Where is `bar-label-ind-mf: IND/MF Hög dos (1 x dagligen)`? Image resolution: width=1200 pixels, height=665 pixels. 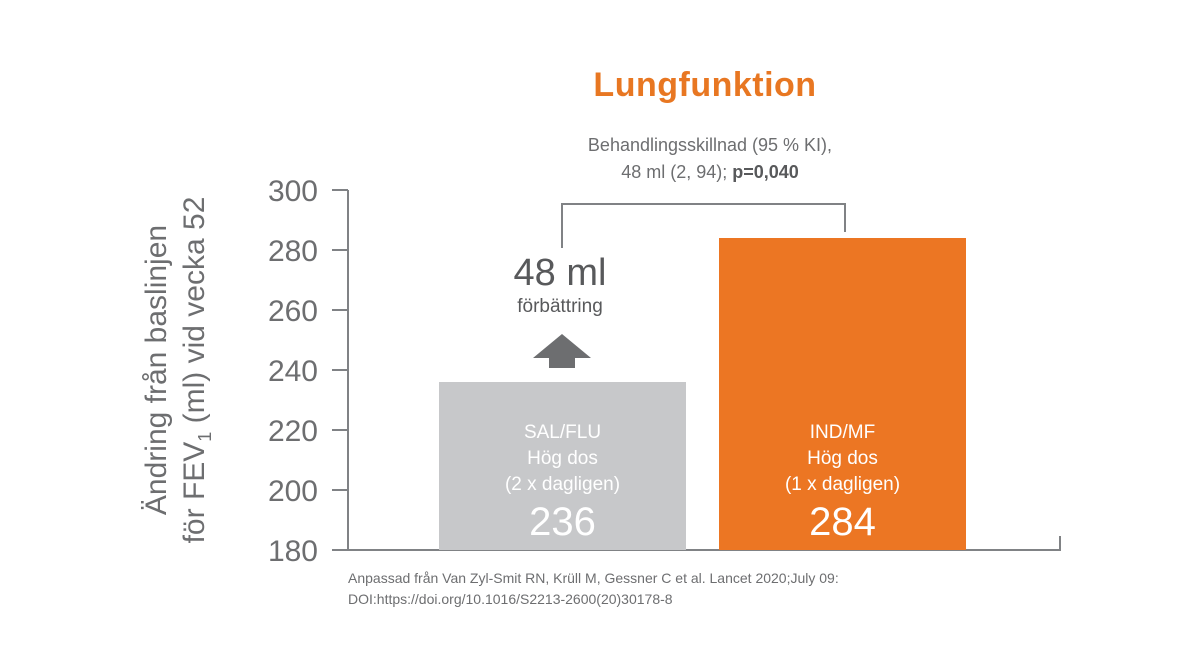 bar-label-ind-mf: IND/MF Hög dos (1 x dagligen) is located at coordinates (842, 459).